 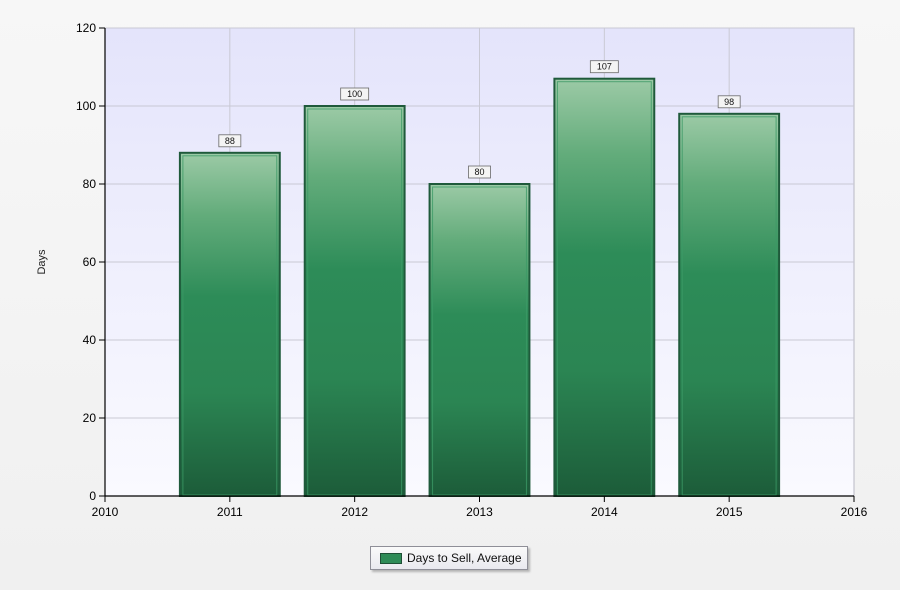 I want to click on x-tick-label: 2015, so click(x=729, y=512).